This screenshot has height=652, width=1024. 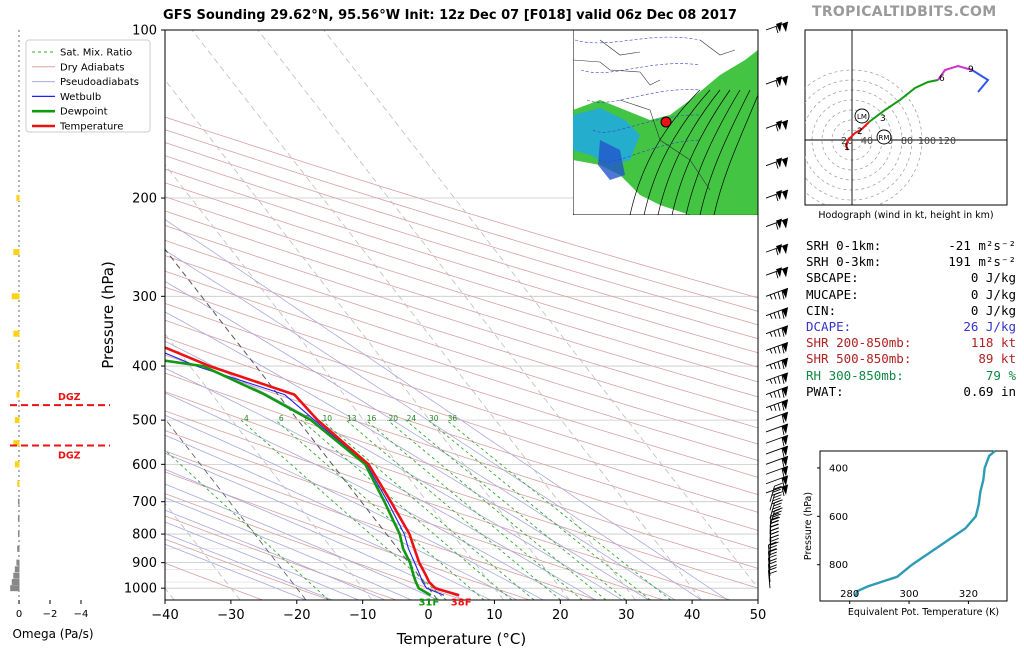 I want to click on omega-panel: DGZ DGZ 0 −2 −4 Omega (Pa/s), so click(x=60, y=335).